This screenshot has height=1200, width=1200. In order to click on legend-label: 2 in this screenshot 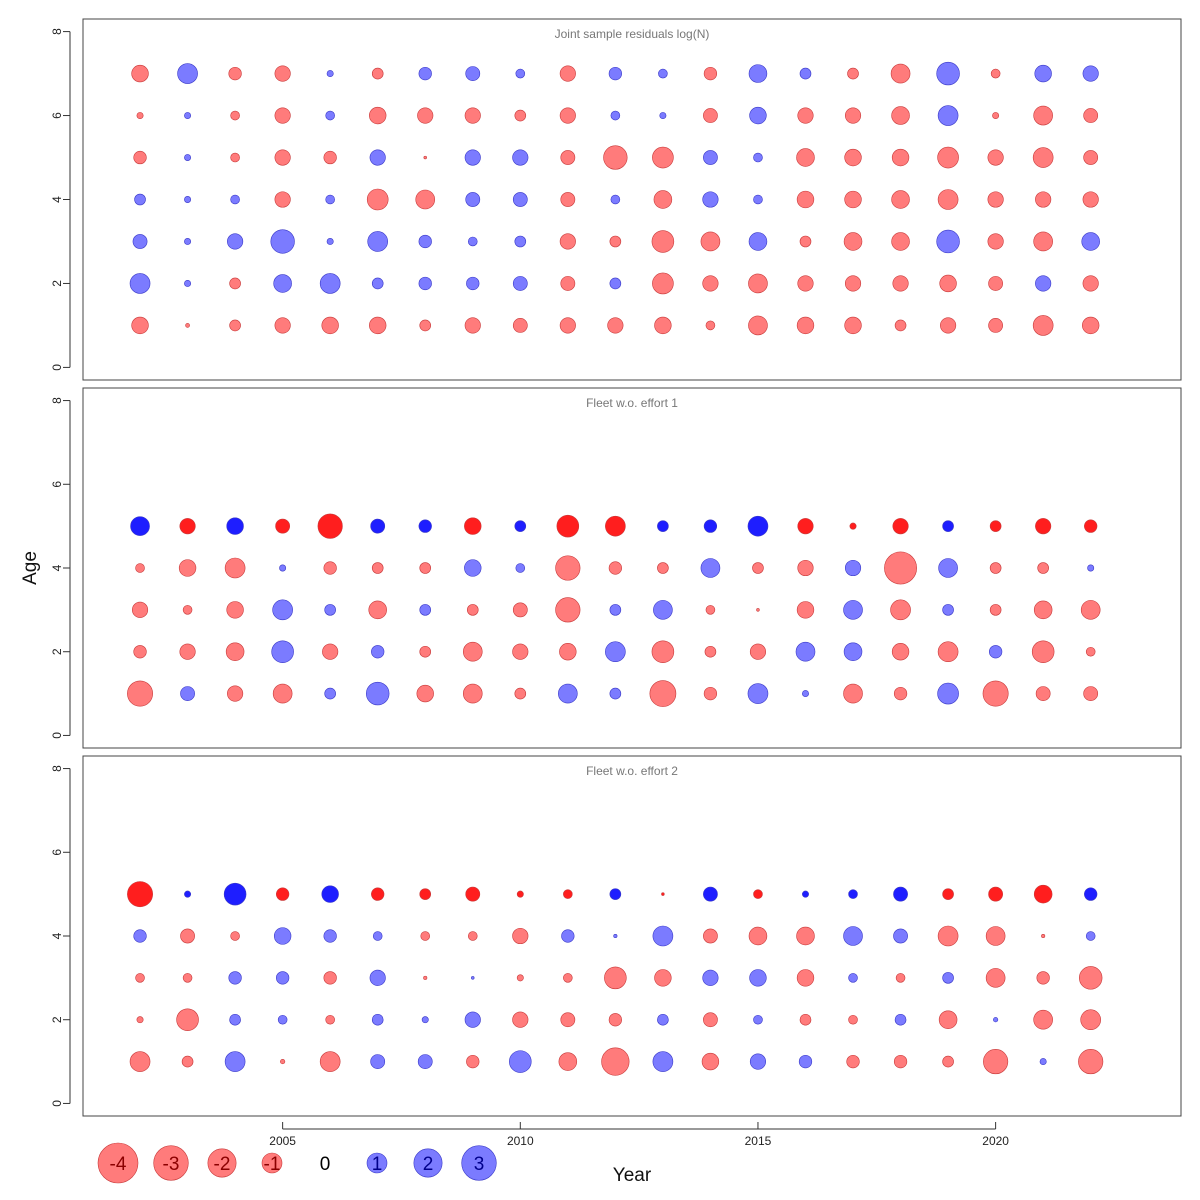, I will do `click(428, 1164)`.